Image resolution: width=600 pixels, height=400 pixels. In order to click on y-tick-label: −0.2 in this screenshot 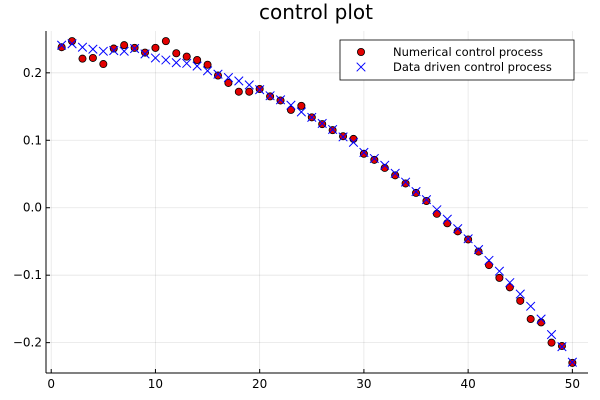, I will do `click(27, 343)`.